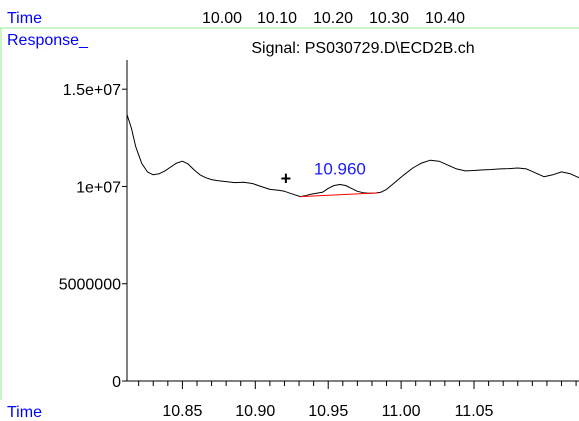  I want to click on peak-baseline, so click(339, 195).